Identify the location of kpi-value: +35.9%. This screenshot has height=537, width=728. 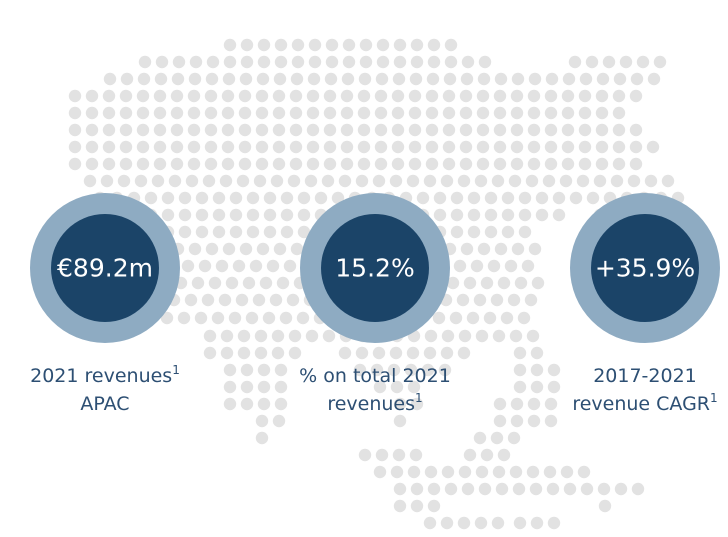
(645, 268).